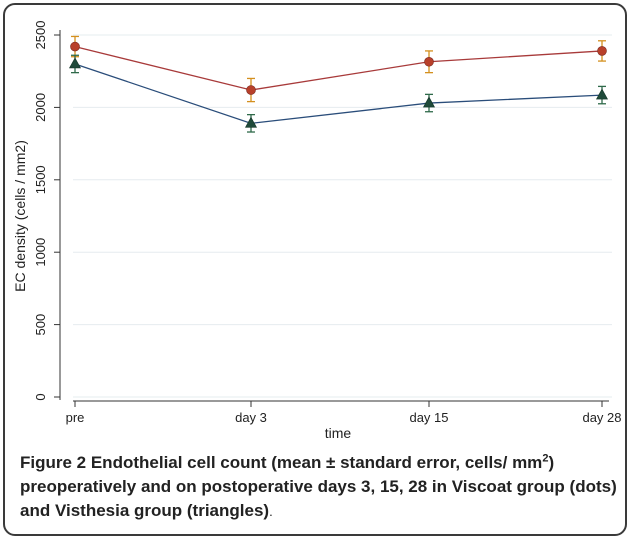 The height and width of the screenshot is (542, 634). Describe the element at coordinates (40, 252) in the screenshot. I see `y-tick-label: 1000` at that location.